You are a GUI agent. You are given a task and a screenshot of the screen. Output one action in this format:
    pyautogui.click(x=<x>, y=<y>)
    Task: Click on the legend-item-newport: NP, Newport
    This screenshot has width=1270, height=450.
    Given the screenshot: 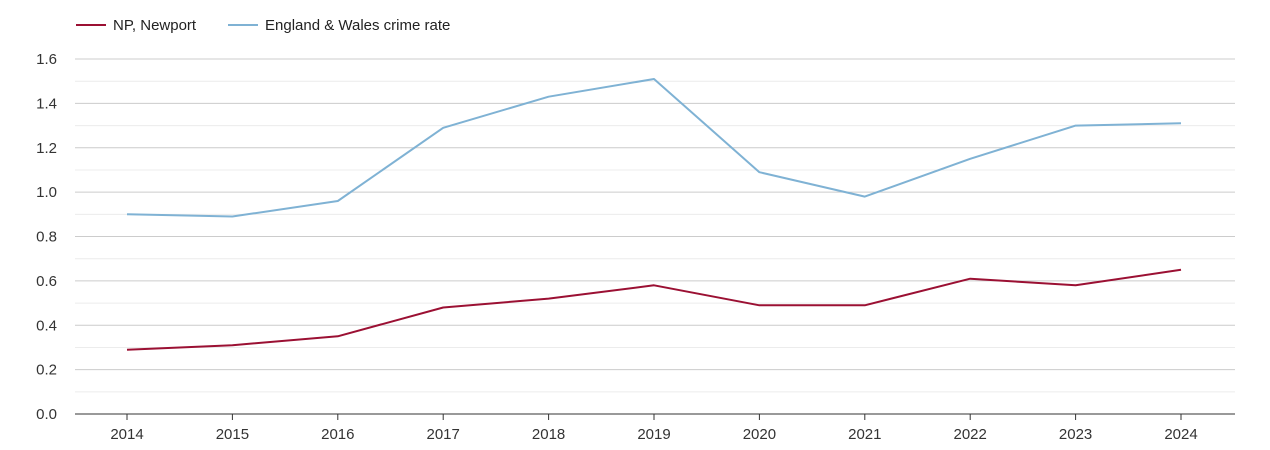 What is the action you would take?
    pyautogui.click(x=136, y=25)
    